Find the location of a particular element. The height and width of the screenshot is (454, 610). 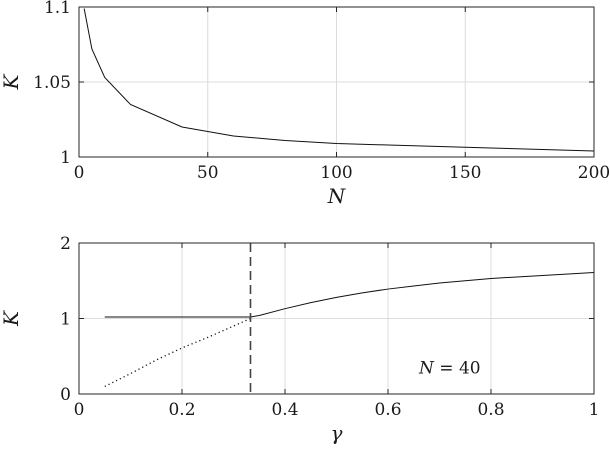

n-annotation-op: = is located at coordinates (446, 369).